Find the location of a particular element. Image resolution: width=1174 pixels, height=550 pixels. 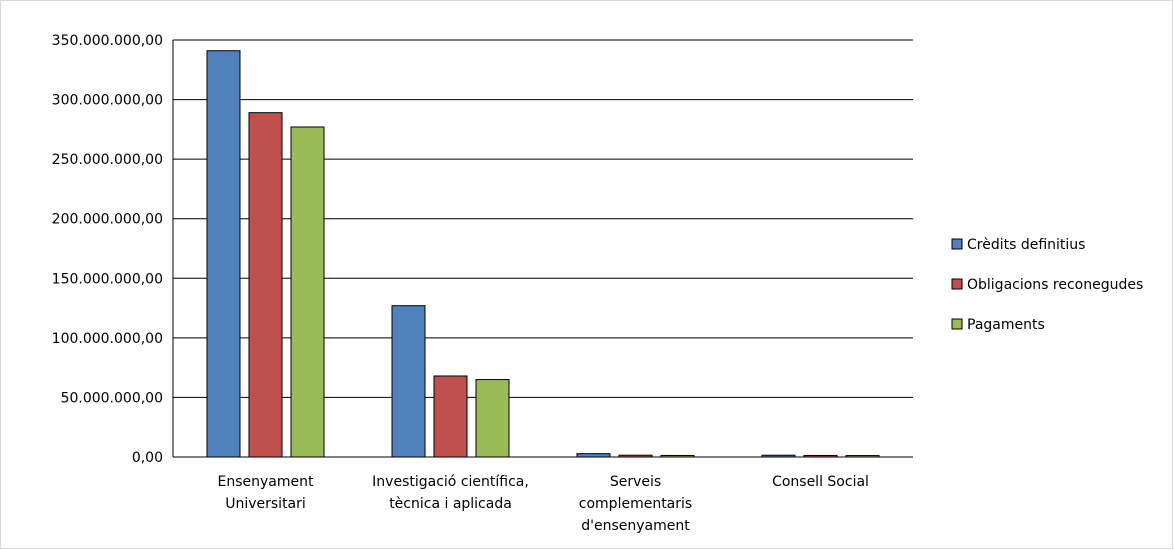

legend-label: Pagaments is located at coordinates (1006, 325).